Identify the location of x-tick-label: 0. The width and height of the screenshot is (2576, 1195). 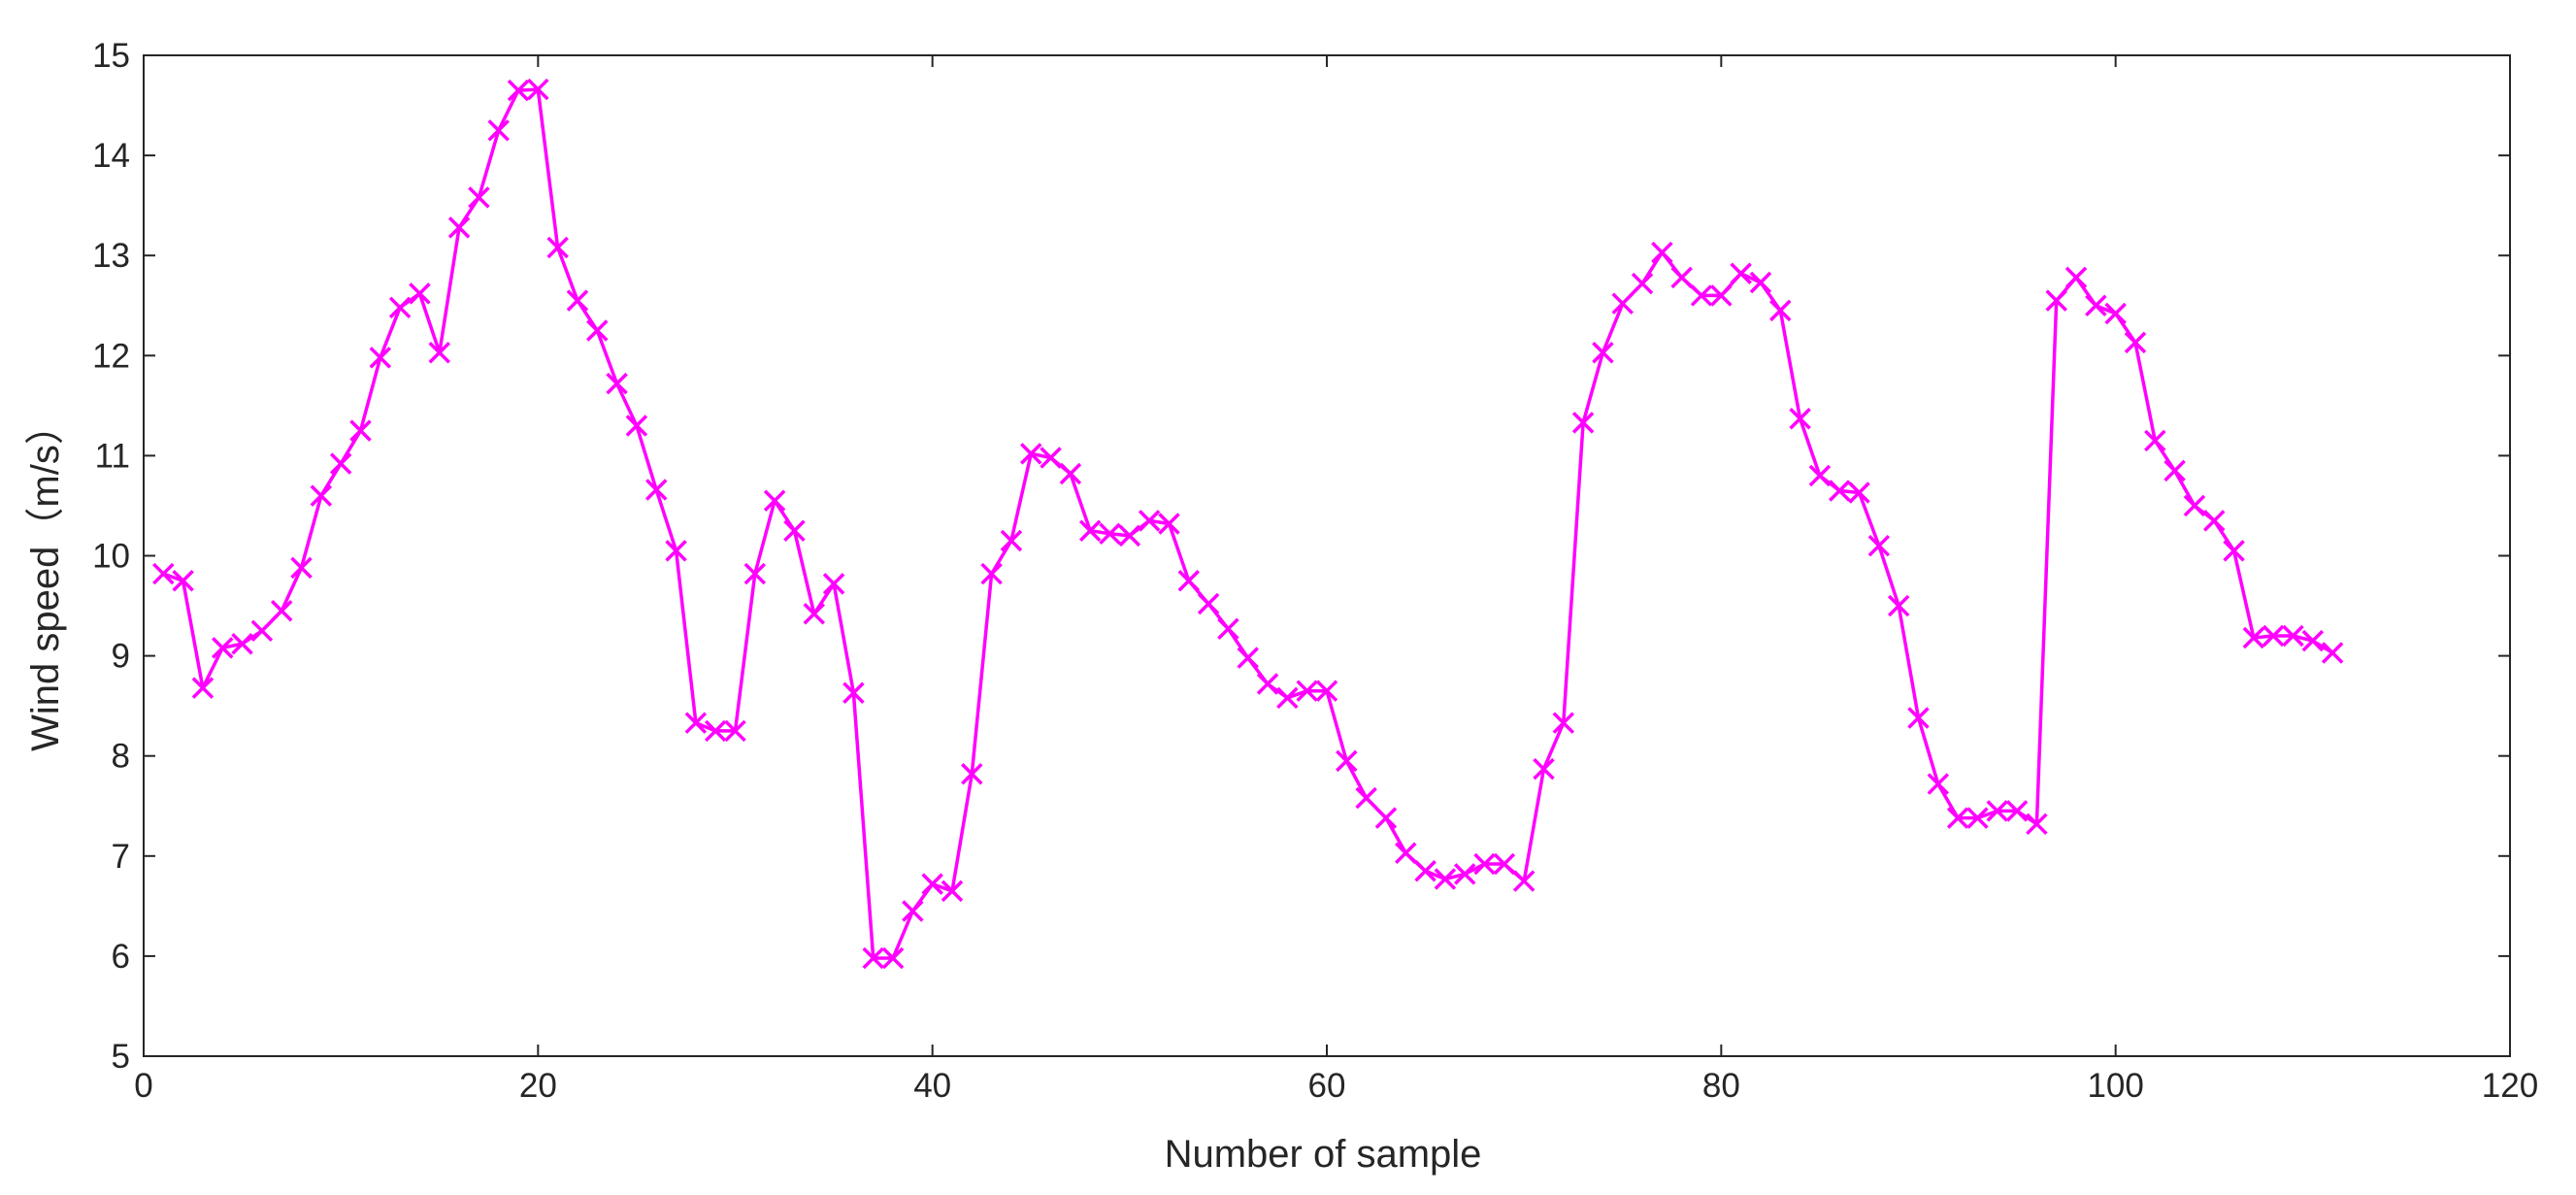
(143, 1086).